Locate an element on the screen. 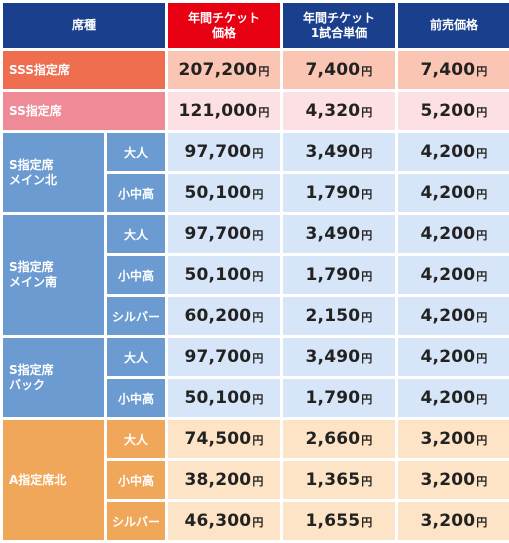  annual-price: 38,200円 is located at coordinates (224, 480).